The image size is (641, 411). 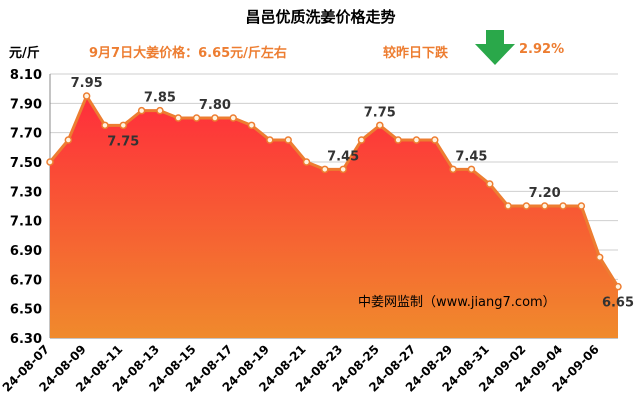 I want to click on y-tick-label: 8.10, so click(x=26, y=75).